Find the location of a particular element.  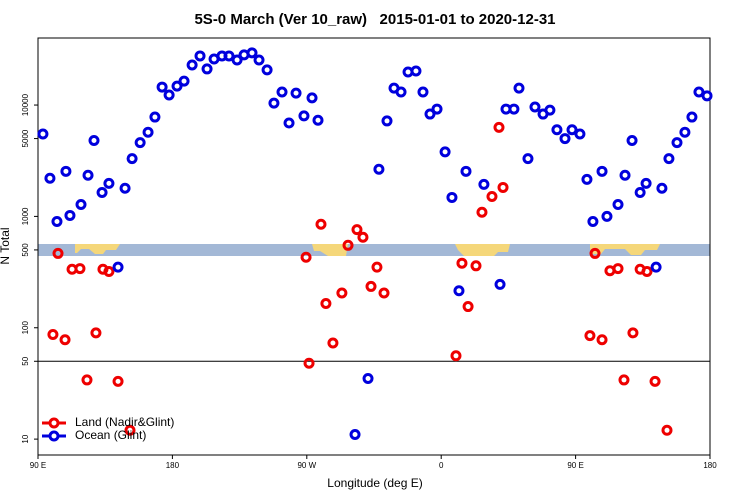

y-tick-label: 100 is located at coordinates (25, 328).